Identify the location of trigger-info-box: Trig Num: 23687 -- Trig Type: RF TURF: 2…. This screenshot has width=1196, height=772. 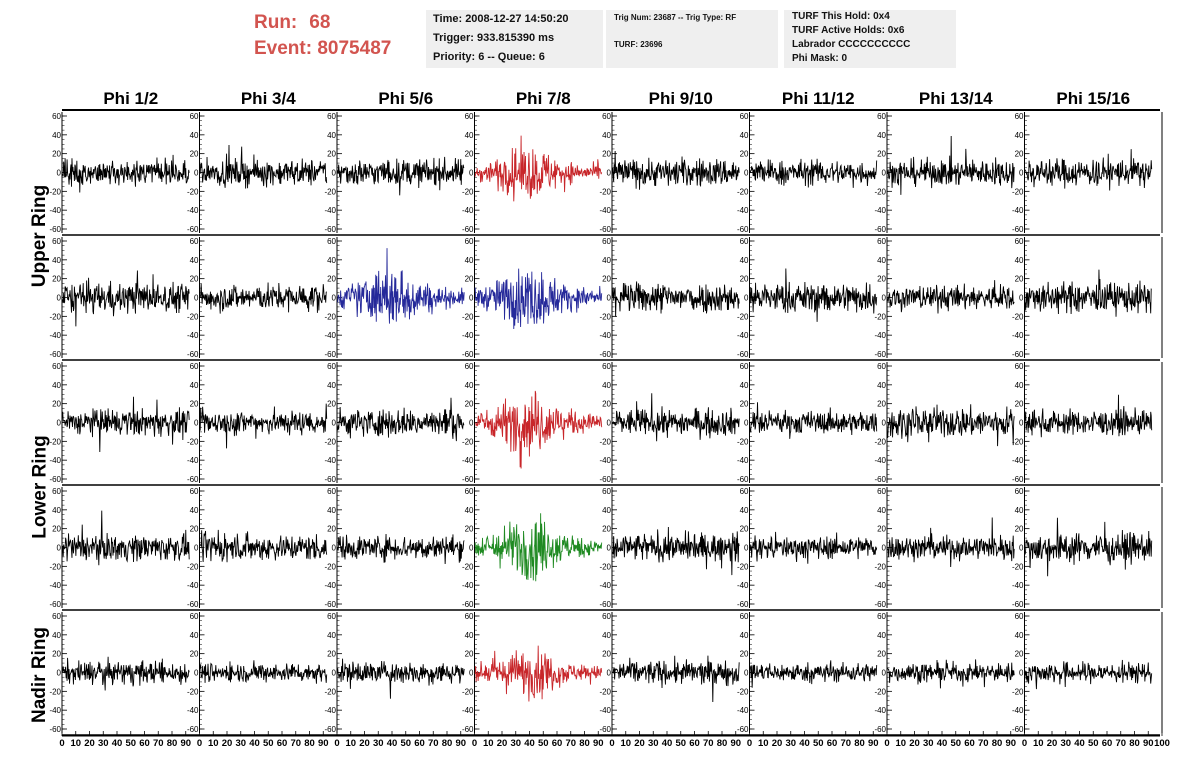
(692, 39).